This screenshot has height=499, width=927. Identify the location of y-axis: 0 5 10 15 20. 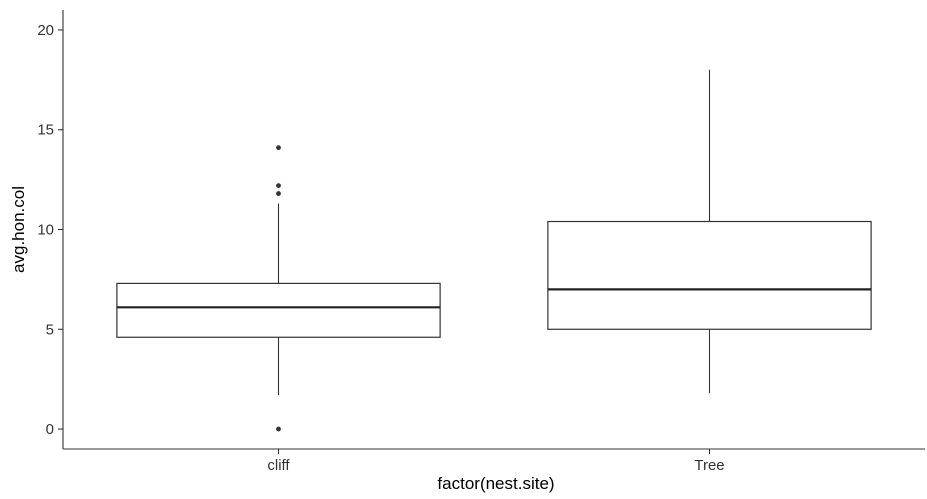
(50, 229).